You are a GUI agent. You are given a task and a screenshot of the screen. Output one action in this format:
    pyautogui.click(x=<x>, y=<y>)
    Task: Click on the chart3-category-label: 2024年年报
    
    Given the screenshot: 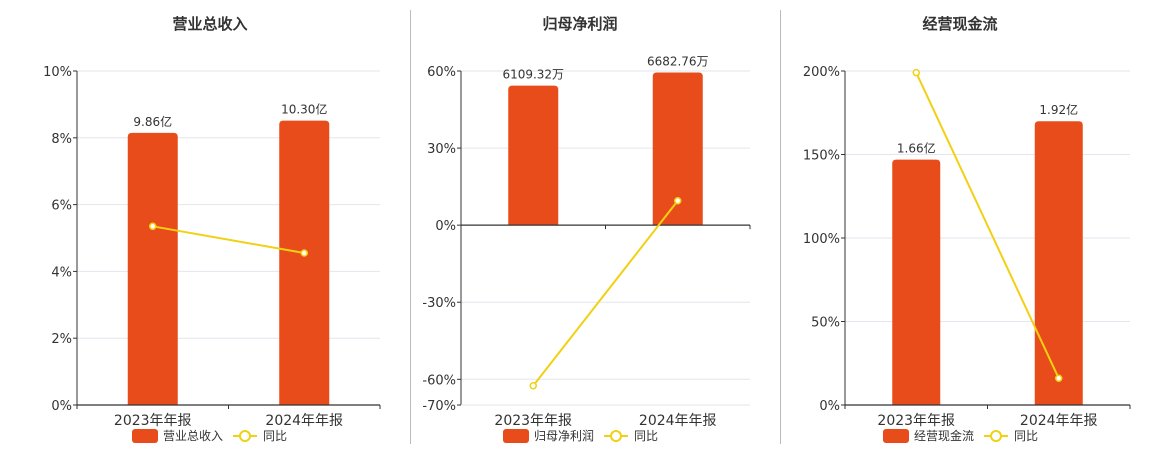 What is the action you would take?
    pyautogui.click(x=1059, y=421)
    